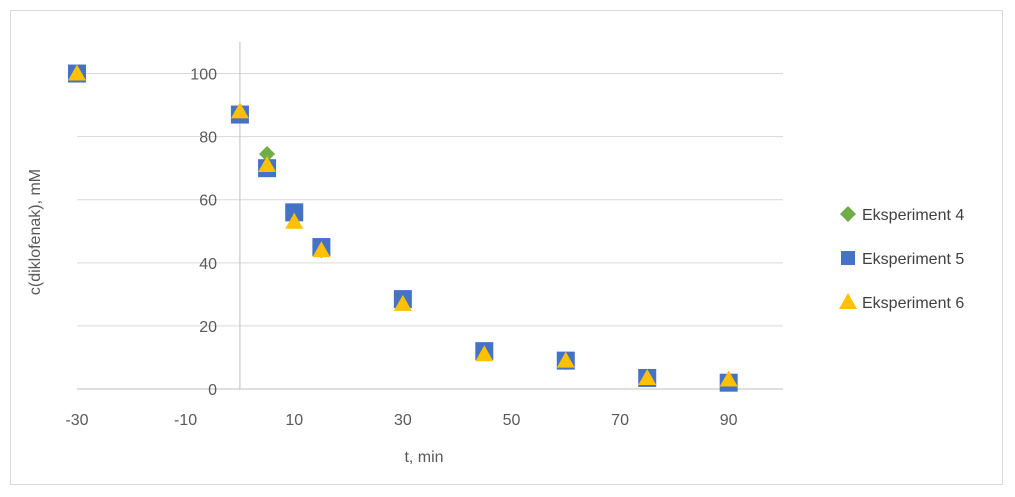 The width and height of the screenshot is (1015, 497). I want to click on legend-label-1: Eksperiment 4, so click(913, 215).